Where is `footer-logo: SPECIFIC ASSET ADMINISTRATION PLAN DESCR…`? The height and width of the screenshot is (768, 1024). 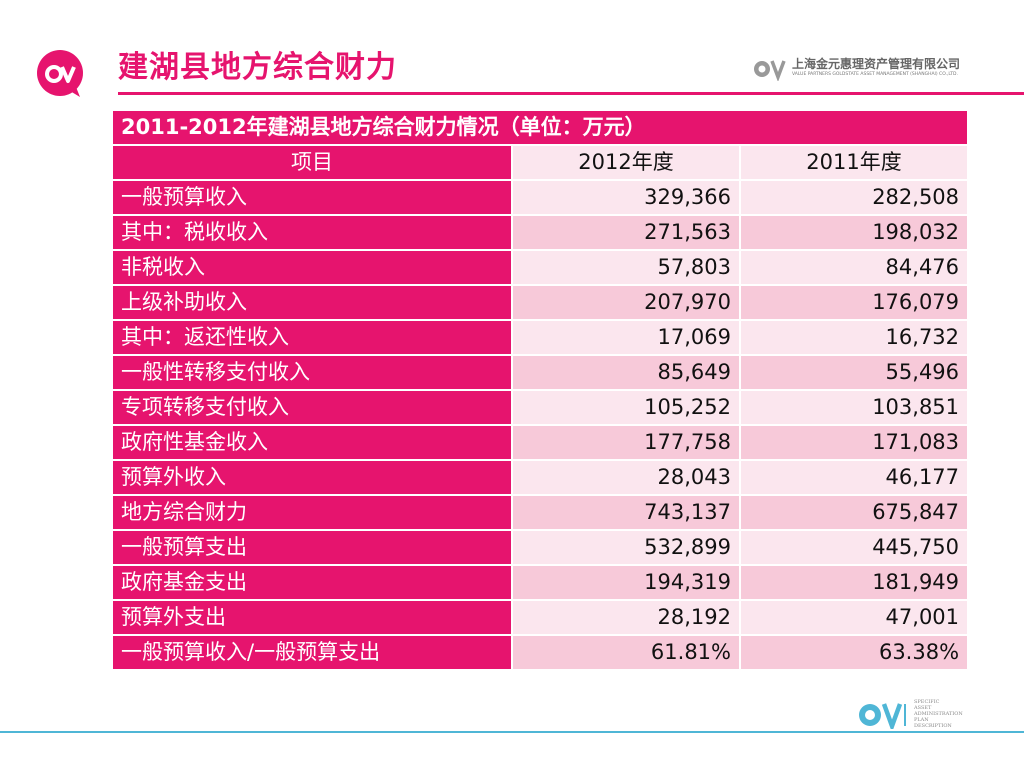
footer-logo: SPECIFIC ASSET ADMINISTRATION PLAN DESCR… is located at coordinates (916, 714).